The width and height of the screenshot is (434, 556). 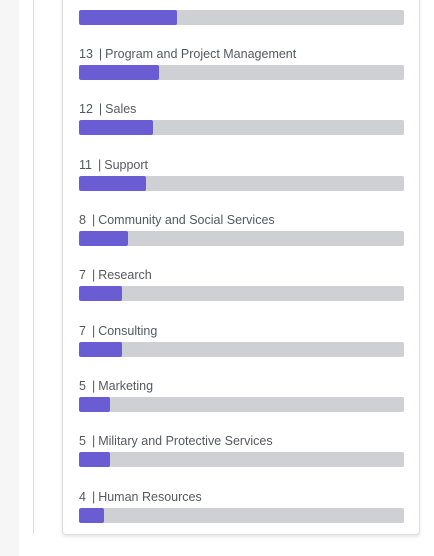 What do you see at coordinates (186, 220) in the screenshot?
I see `category-name: Community and Social Services` at bounding box center [186, 220].